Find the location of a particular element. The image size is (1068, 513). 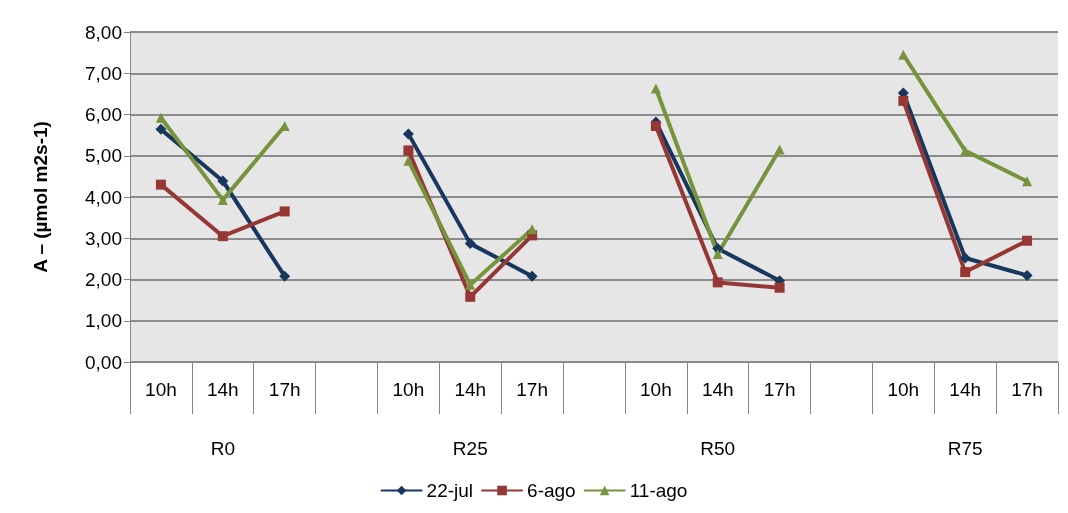

text: R25 is located at coordinates (470, 448).